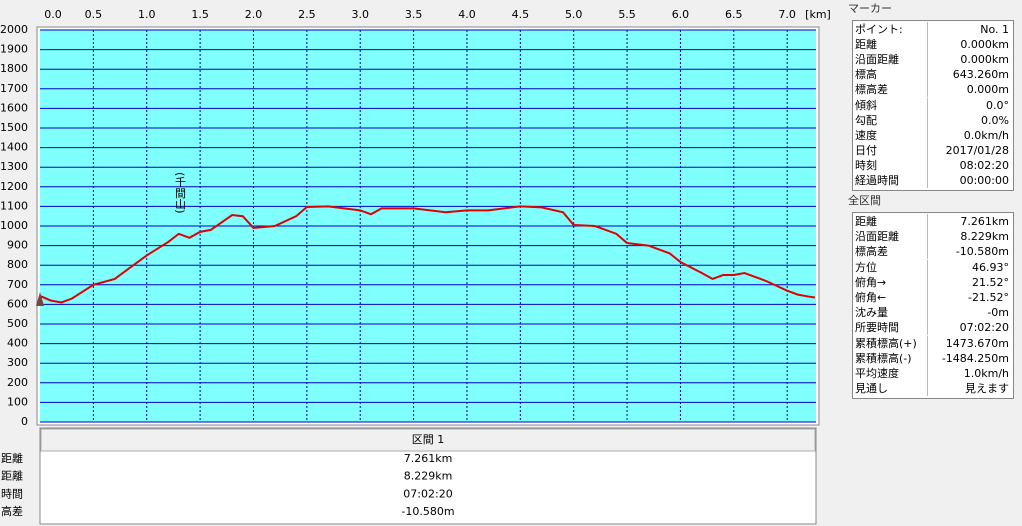  Describe the element at coordinates (977, 343) in the screenshot. I see `row-value: 1473.670m` at that location.